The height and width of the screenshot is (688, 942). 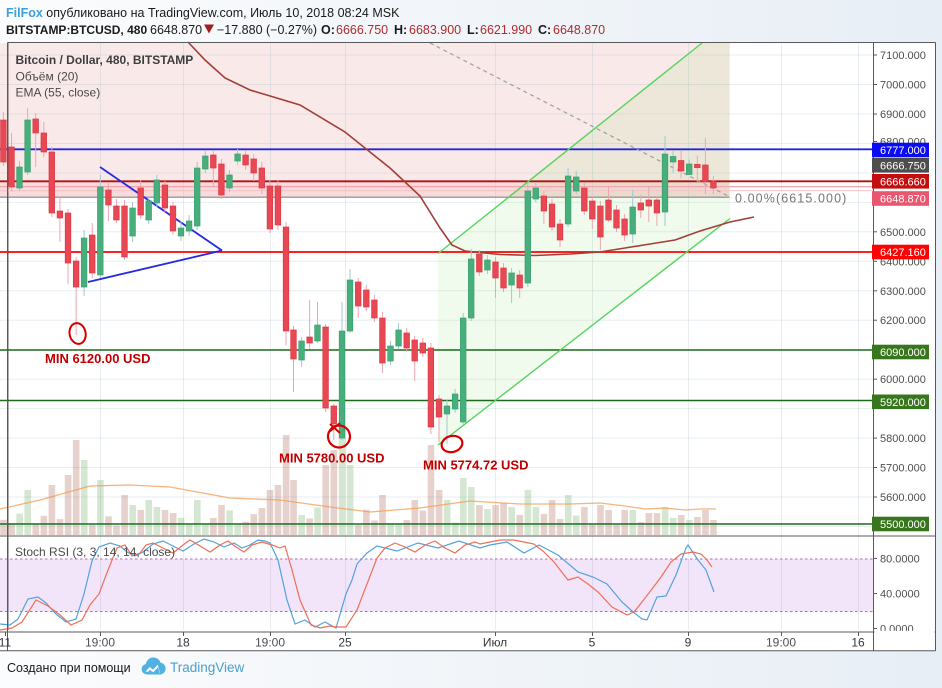 I want to click on svg-text: 6666.660, so click(x=903, y=182).